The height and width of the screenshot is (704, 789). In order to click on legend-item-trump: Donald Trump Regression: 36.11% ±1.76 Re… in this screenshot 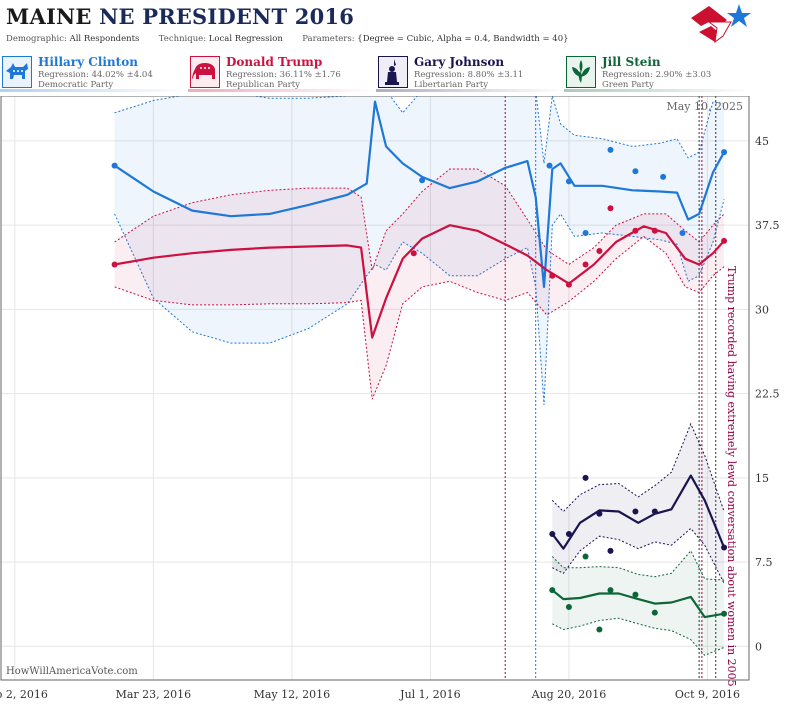, I will do `click(282, 73)`.